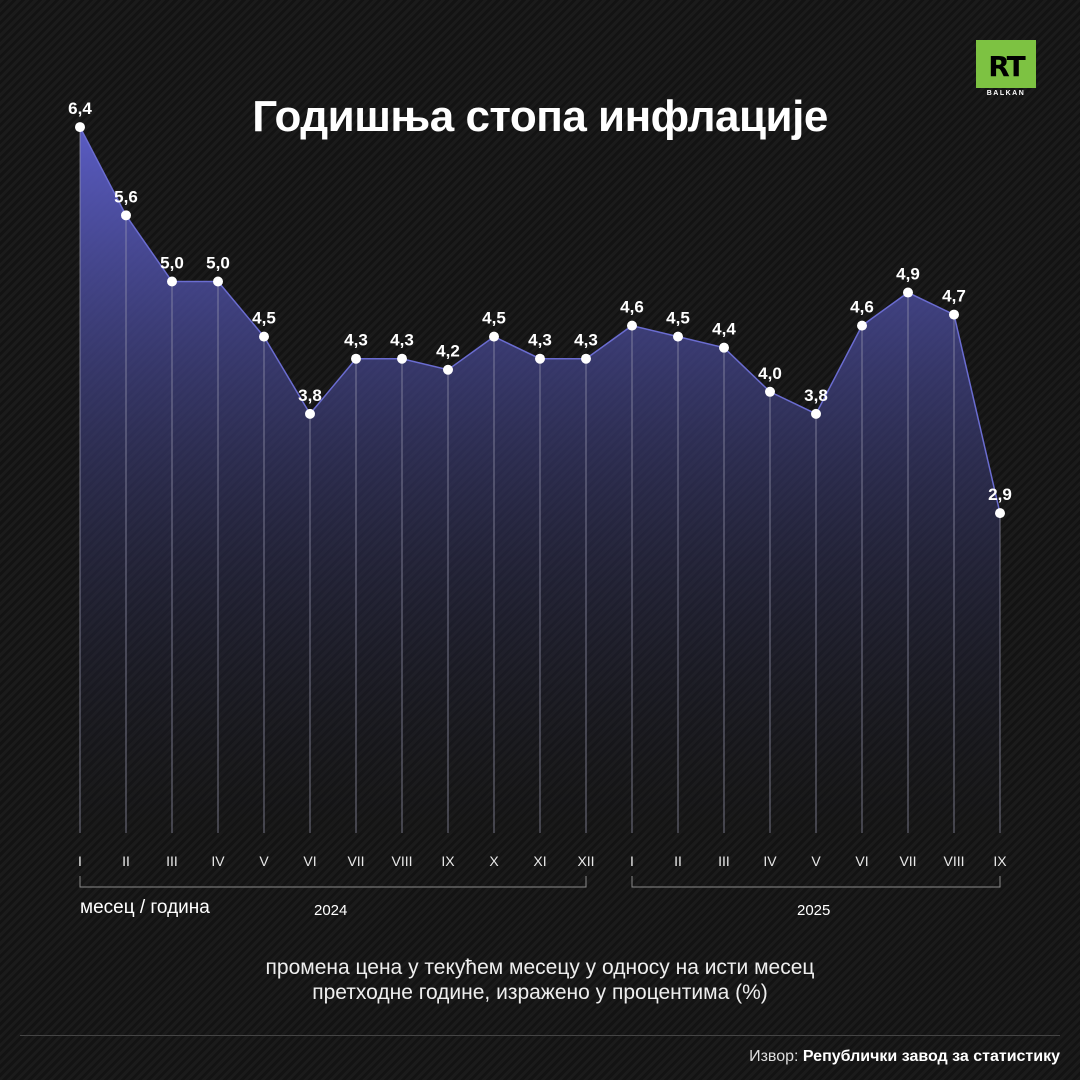 The height and width of the screenshot is (1080, 1080). I want to click on source-label: Извор:, so click(776, 1056).